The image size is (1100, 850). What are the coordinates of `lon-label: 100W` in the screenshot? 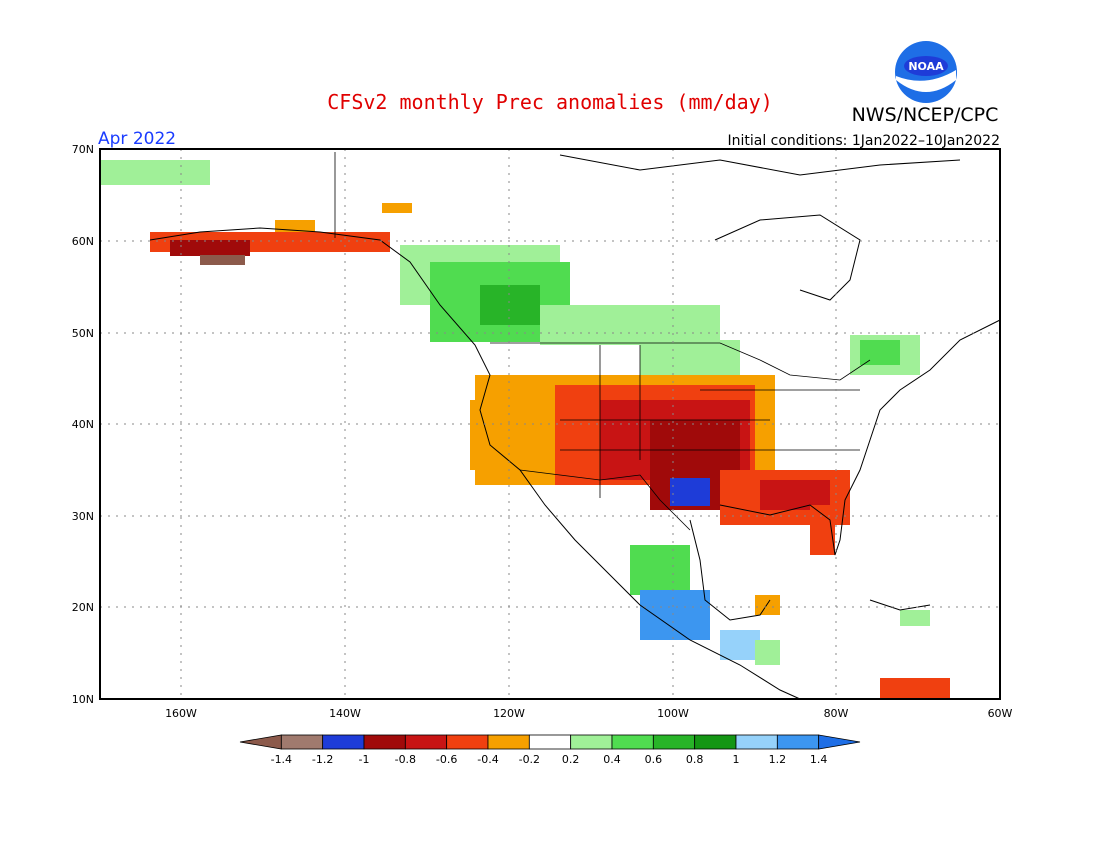 It's located at (673, 713).